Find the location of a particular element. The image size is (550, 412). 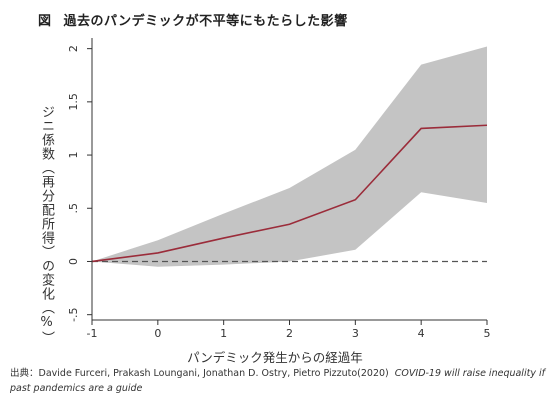

figure-title: 図過去のパンデミックが不平等にもたらした影響 is located at coordinates (193, 19).